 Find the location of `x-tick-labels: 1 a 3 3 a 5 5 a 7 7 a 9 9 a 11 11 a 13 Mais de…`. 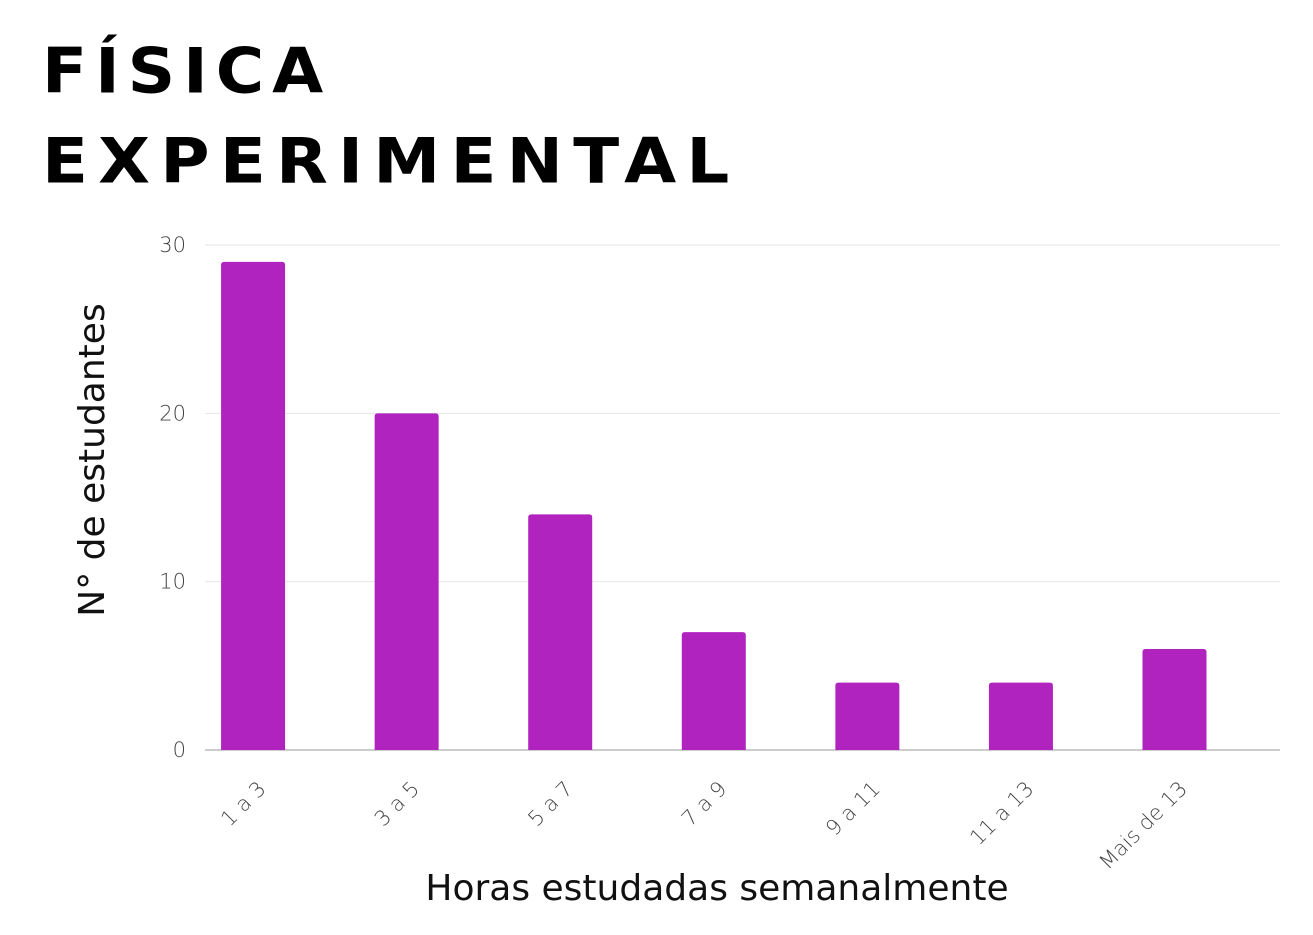

x-tick-labels: 1 a 3 3 a 5 5 a 7 7 a 9 9 a 11 11 a 13 Mais de… is located at coordinates (704, 826).